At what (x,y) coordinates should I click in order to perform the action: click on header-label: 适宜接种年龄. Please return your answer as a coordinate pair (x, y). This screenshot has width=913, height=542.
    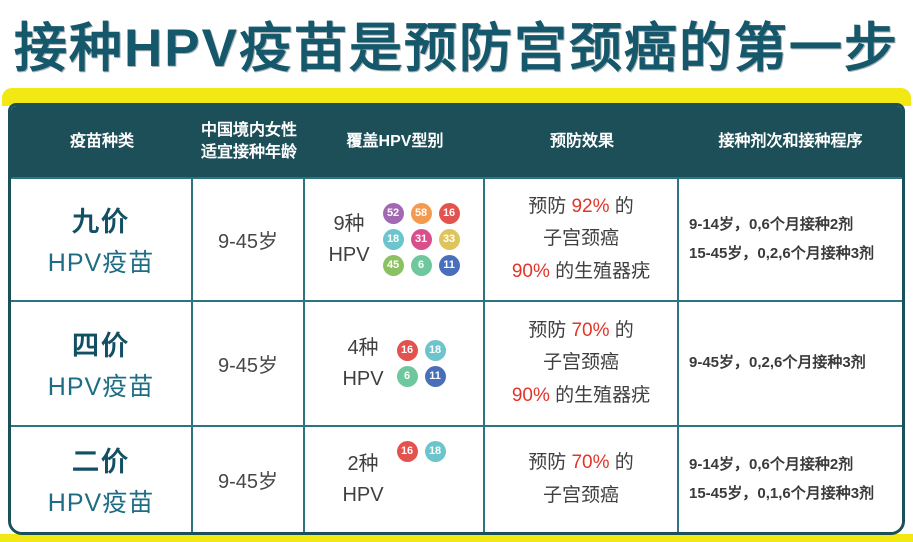
    Looking at the image, I should click on (248, 152).